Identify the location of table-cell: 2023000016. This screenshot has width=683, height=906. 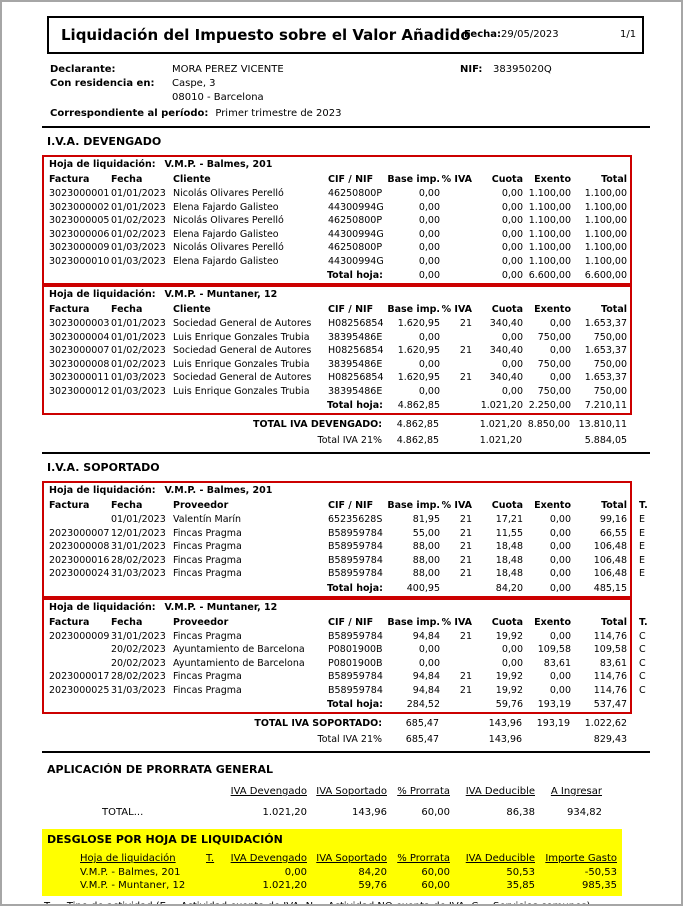
(76, 560).